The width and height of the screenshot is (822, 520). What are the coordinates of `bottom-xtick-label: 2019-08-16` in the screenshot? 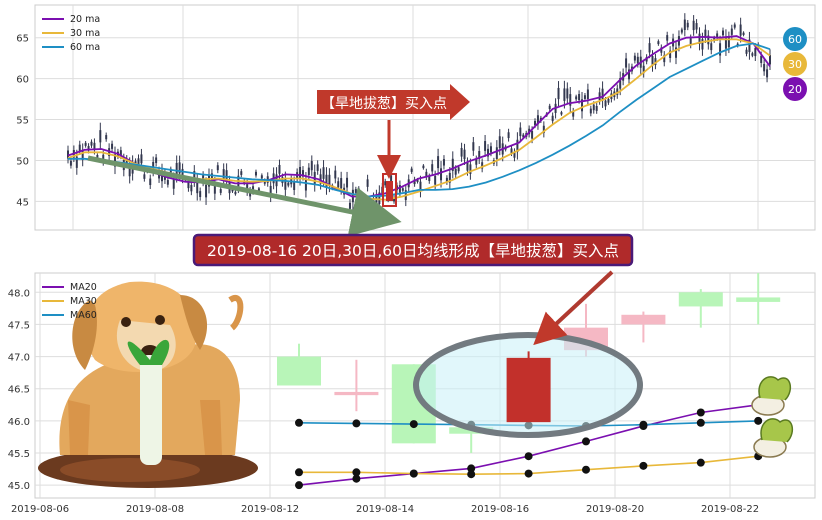 It's located at (500, 509).